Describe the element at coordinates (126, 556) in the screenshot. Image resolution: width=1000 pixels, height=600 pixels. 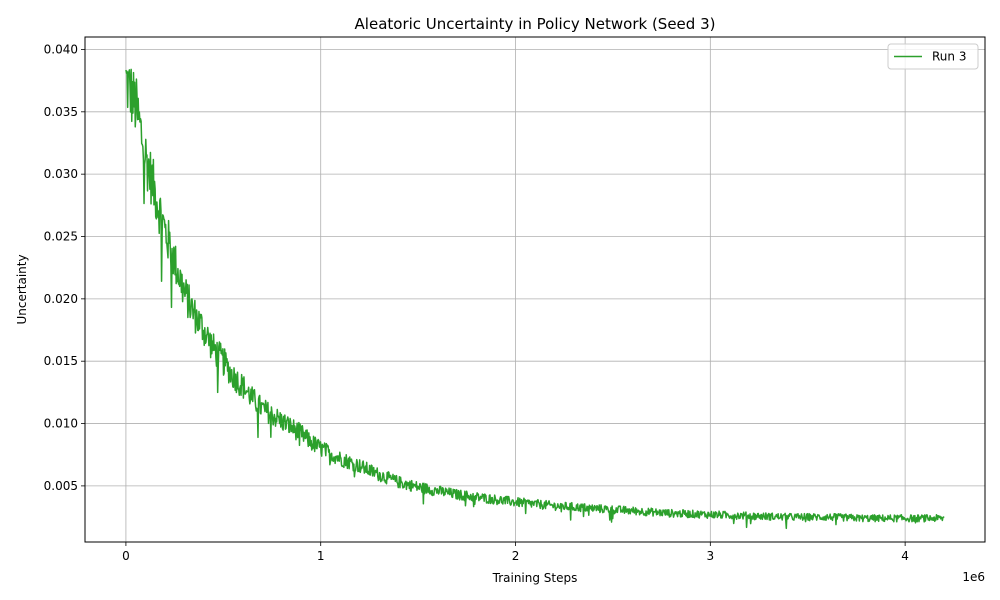
I see `x-tick-label: 0` at that location.